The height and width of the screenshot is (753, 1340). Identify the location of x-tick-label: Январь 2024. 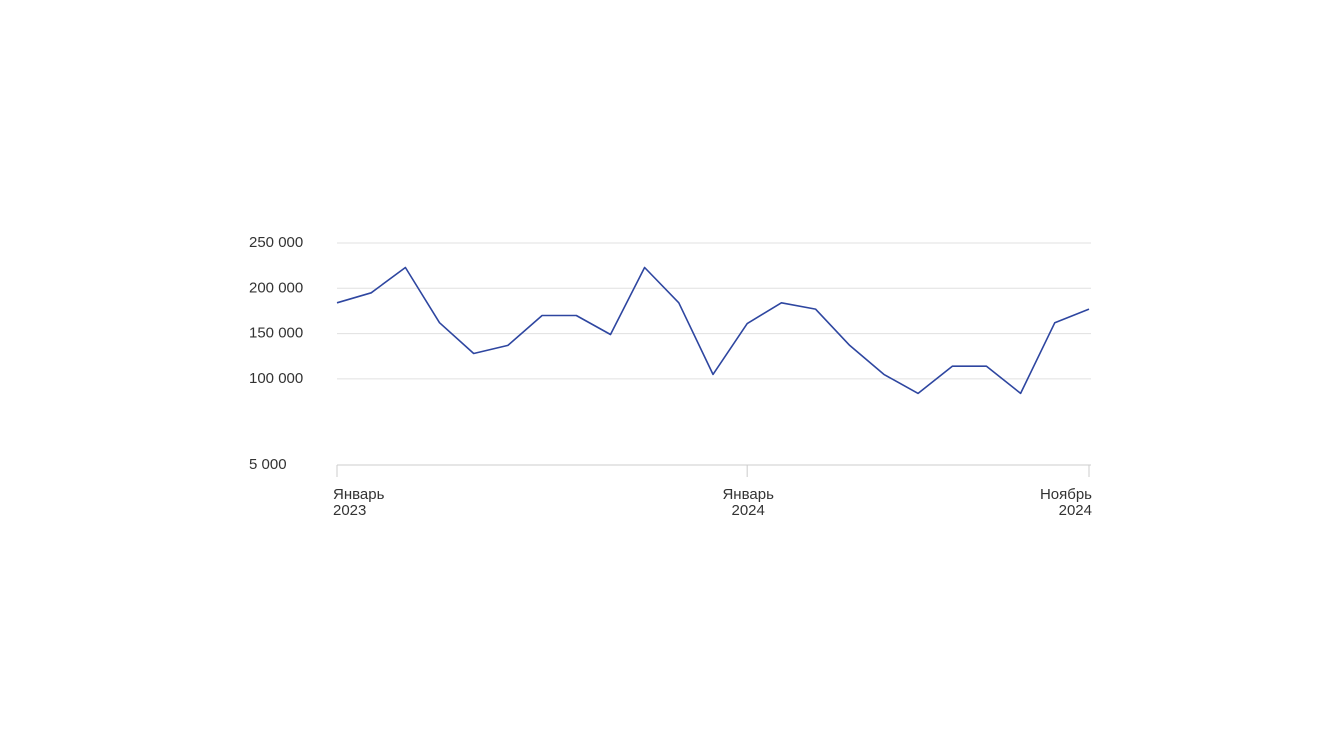
(748, 502).